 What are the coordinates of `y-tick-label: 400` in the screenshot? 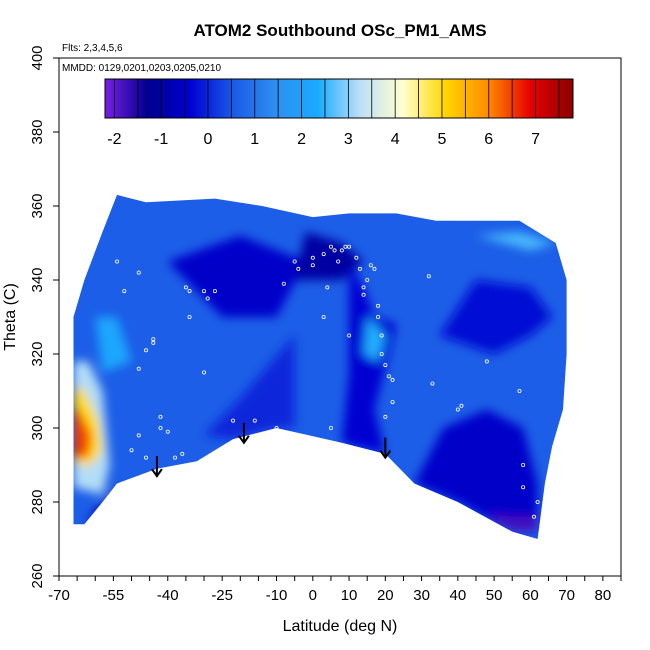 It's located at (37, 57).